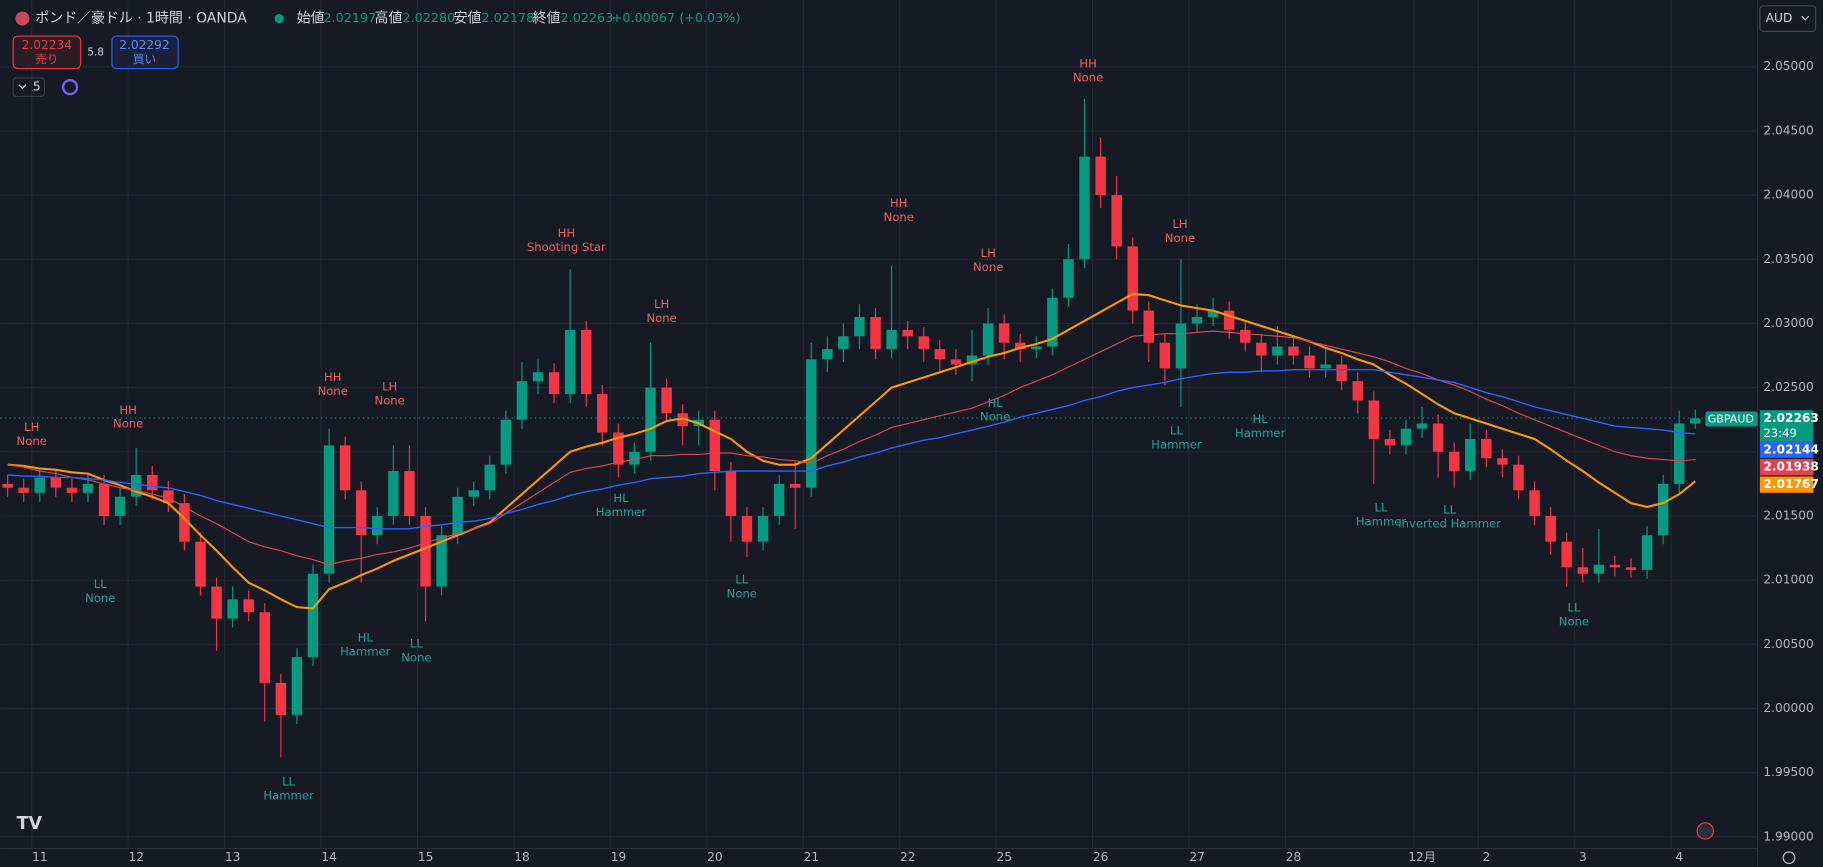 This screenshot has width=1823, height=867. Describe the element at coordinates (1679, 857) in the screenshot. I see `x-tick-label: 4` at that location.